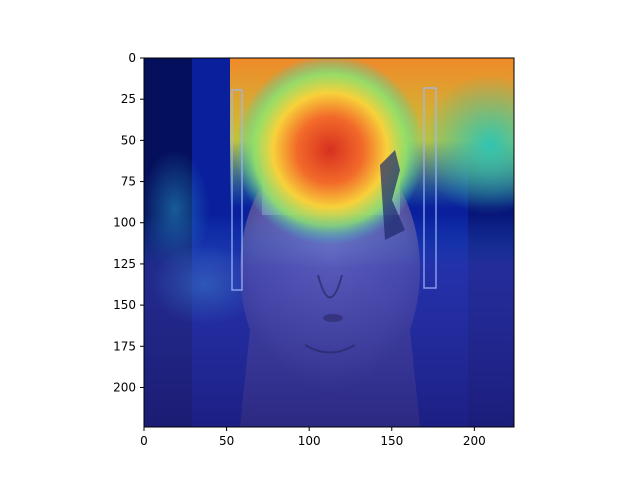 Image resolution: width=640 pixels, height=484 pixels. Describe the element at coordinates (124, 305) in the screenshot. I see `y-tick-label: 150` at that location.